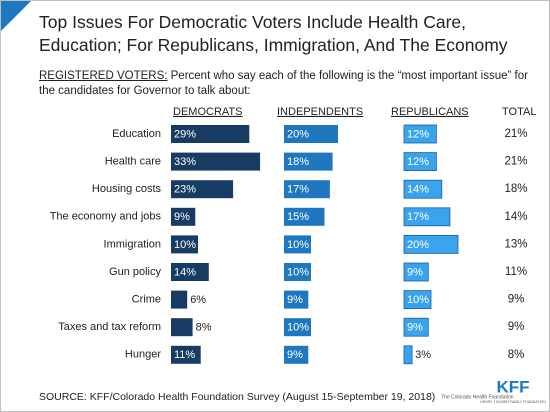  Describe the element at coordinates (513, 402) in the screenshot. I see `logo-kff-sub: HENRY J KAISER FAMILY FOUNDATION` at that location.